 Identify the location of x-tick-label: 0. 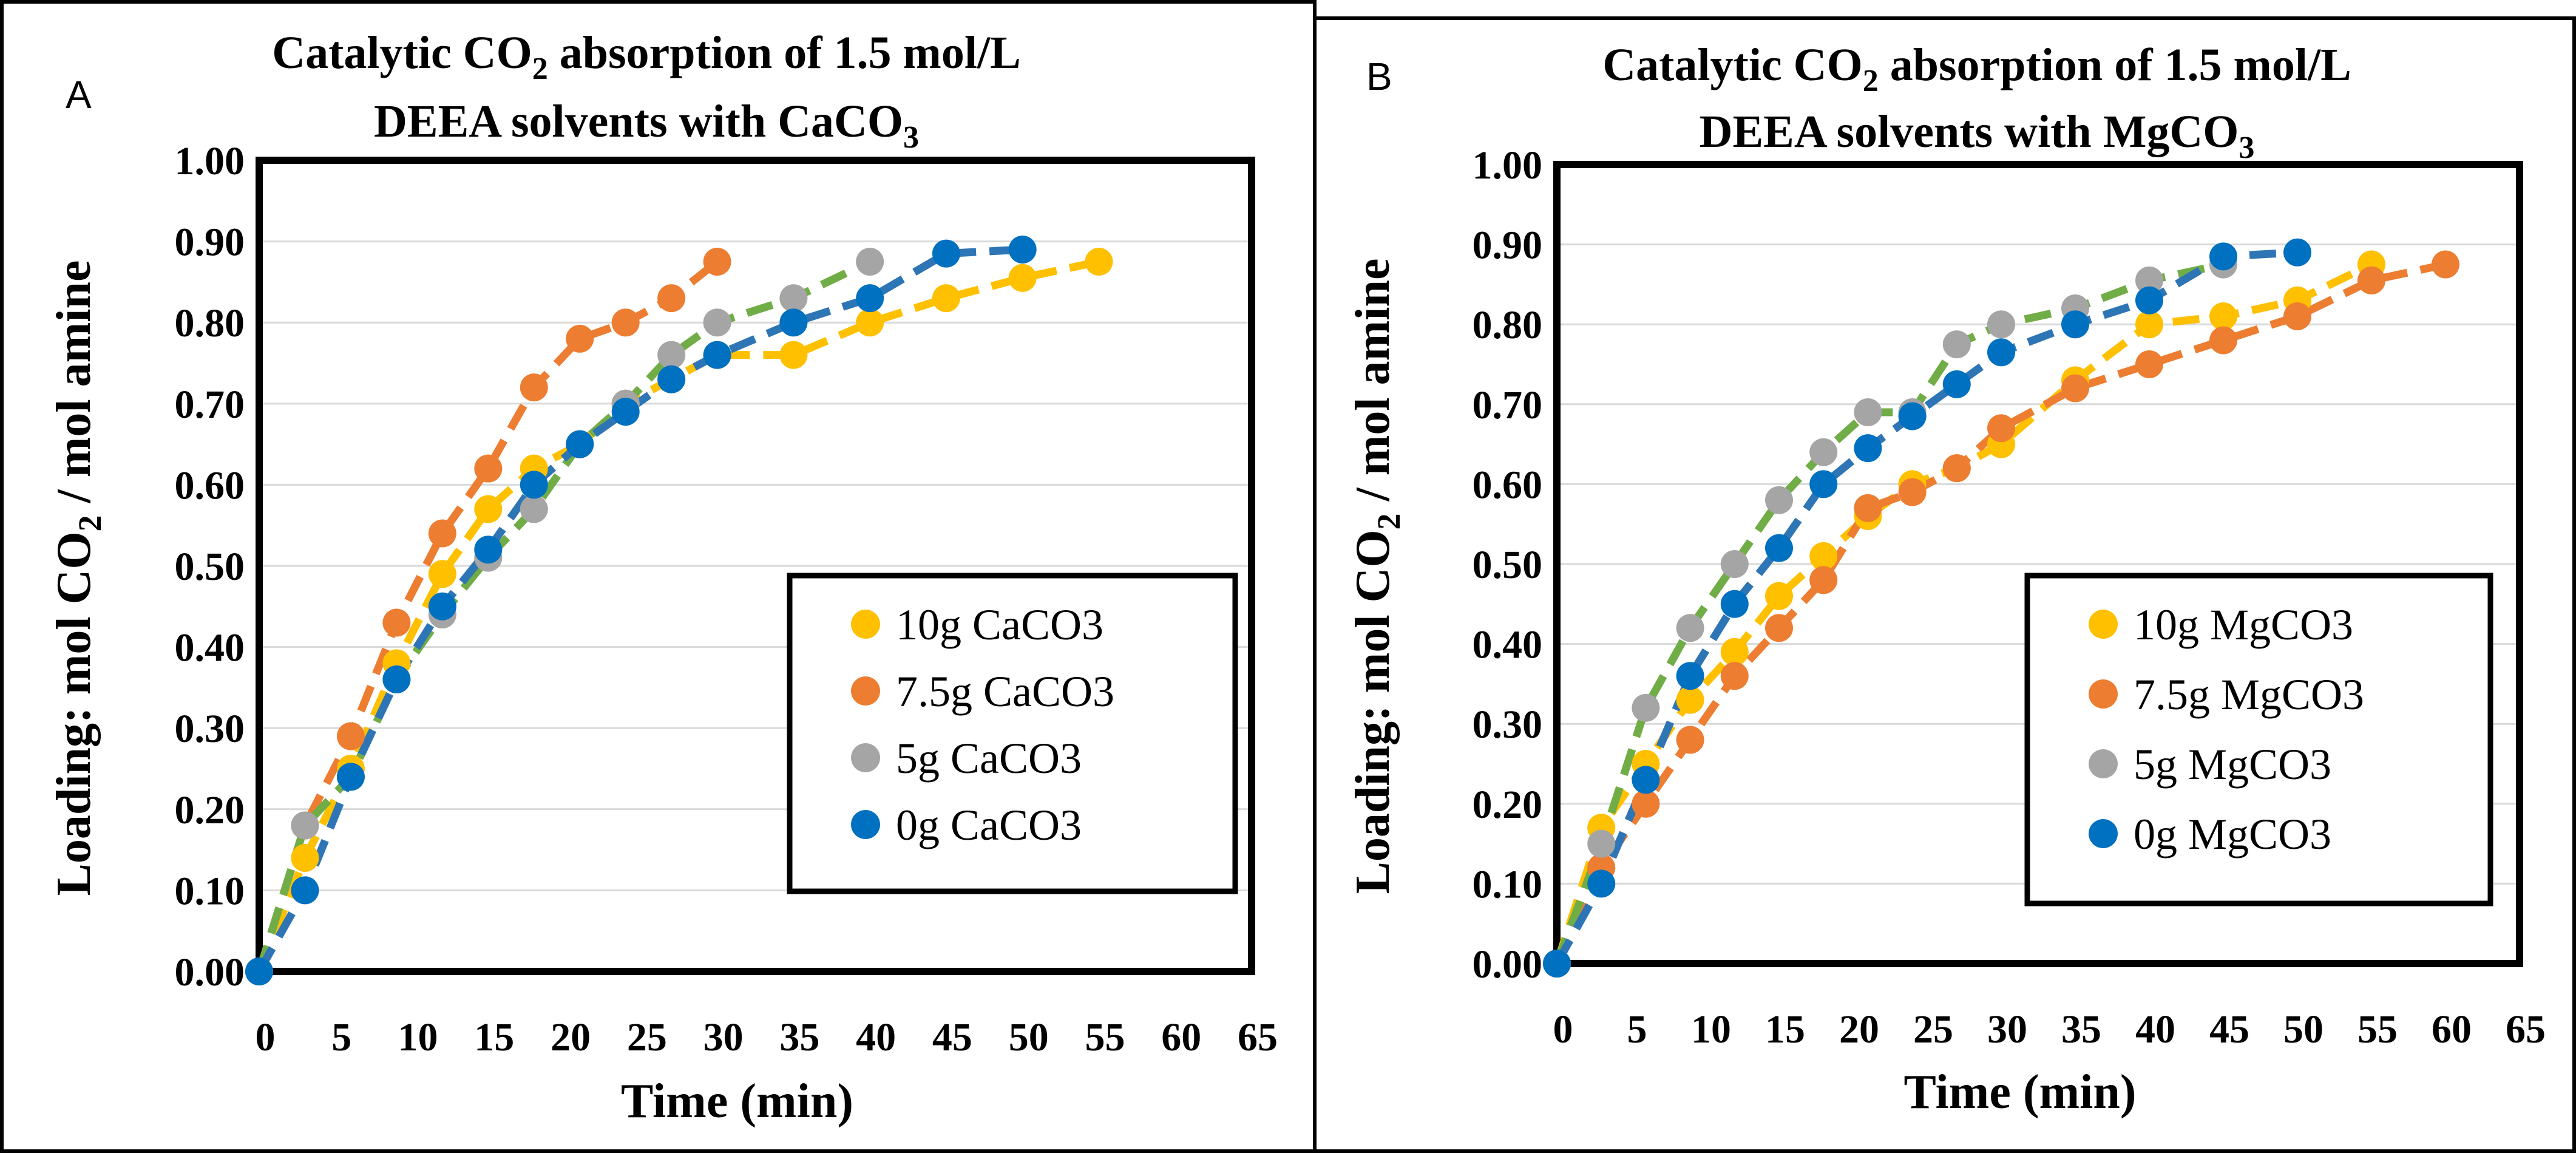
(266, 1037).